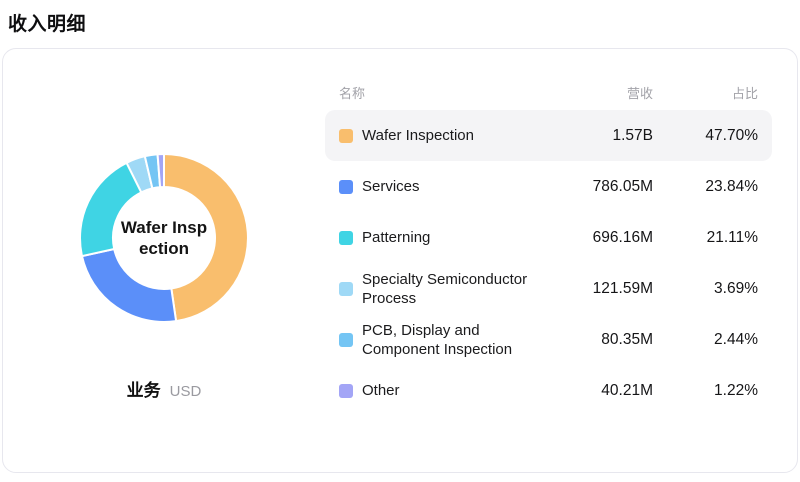 The image size is (800, 482). I want to click on table-row: Services 786.05M 23.84%, so click(548, 186).